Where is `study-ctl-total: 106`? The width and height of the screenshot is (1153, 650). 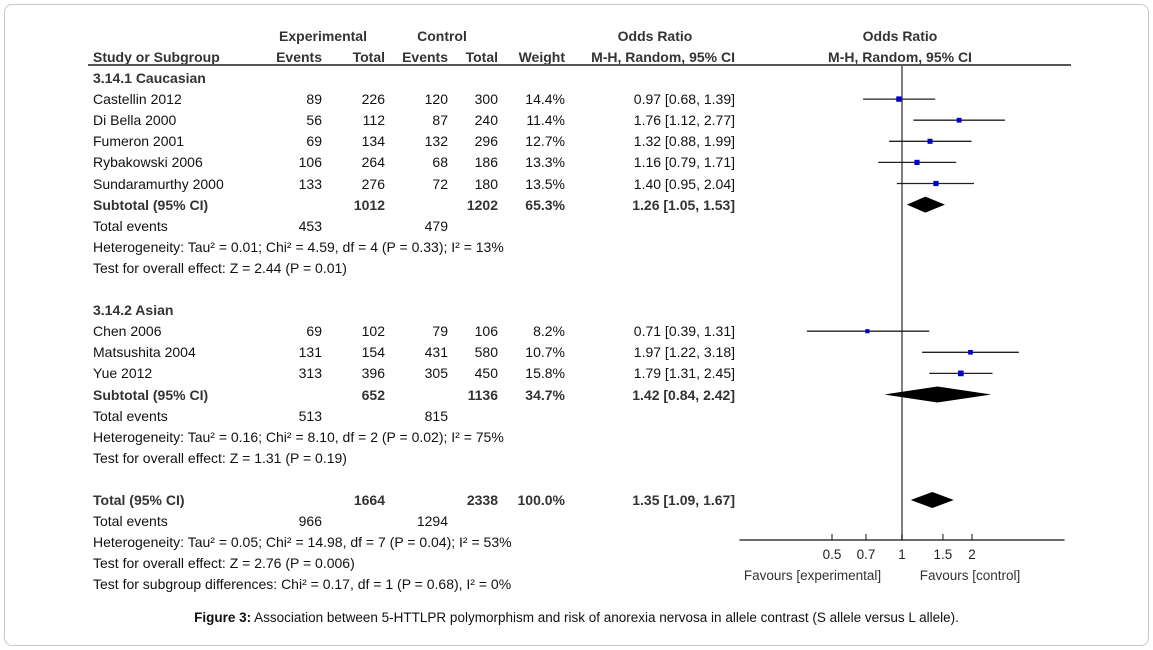
study-ctl-total: 106 is located at coordinates (486, 331).